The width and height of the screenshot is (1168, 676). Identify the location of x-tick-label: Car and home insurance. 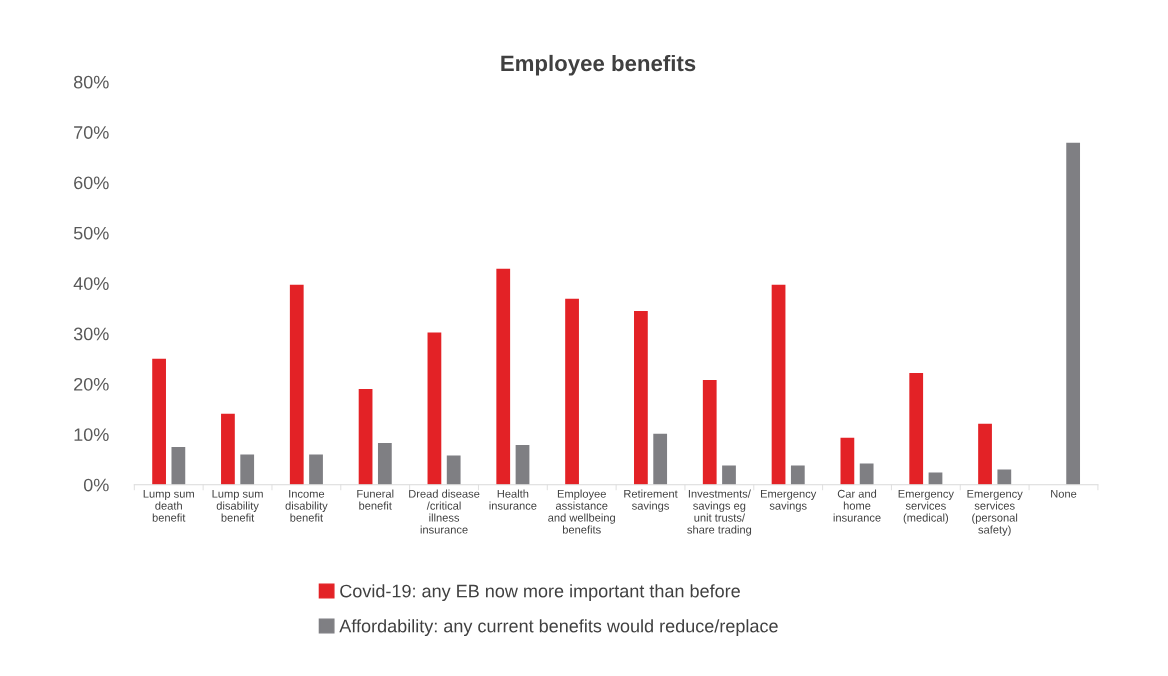
(857, 505).